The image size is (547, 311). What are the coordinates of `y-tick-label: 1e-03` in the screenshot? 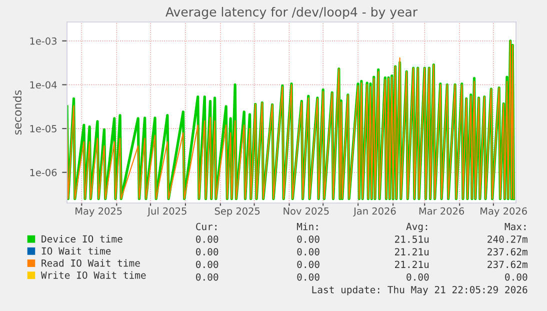 It's located at (43, 41).